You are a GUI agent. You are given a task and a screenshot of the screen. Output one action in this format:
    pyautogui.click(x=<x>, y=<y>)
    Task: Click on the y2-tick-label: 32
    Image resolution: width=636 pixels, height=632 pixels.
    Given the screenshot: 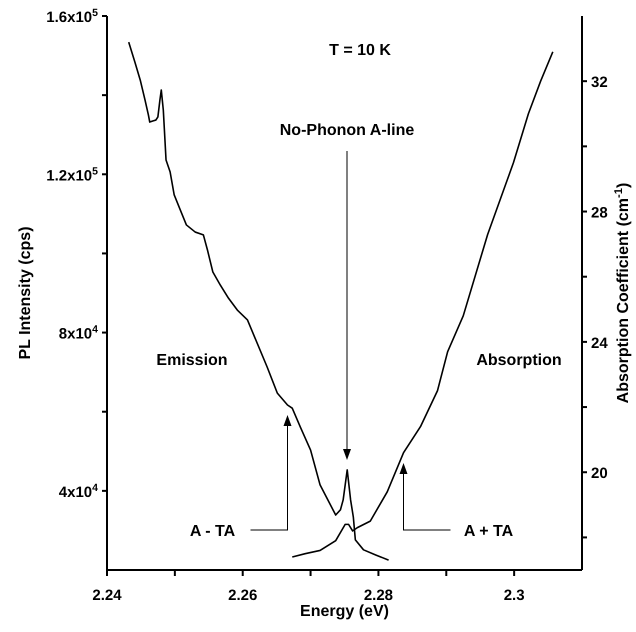 What is the action you would take?
    pyautogui.click(x=599, y=83)
    